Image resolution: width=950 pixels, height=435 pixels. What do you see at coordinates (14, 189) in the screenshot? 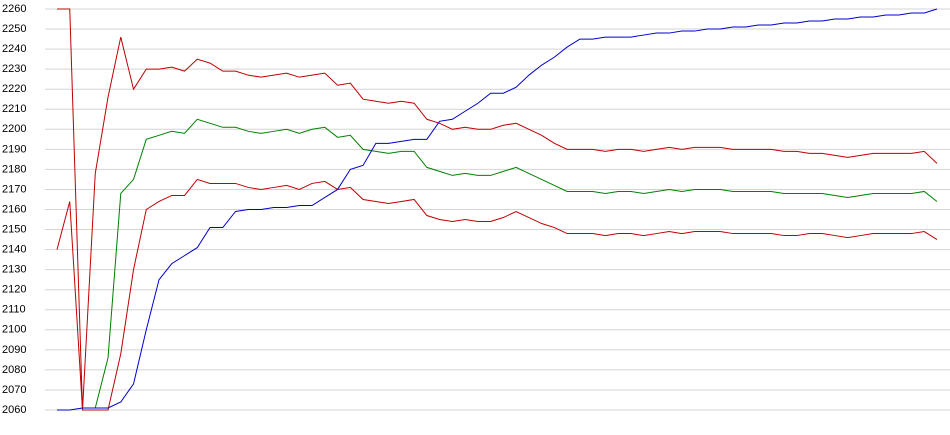
I see `y-tick-label: 2170` at bounding box center [14, 189].